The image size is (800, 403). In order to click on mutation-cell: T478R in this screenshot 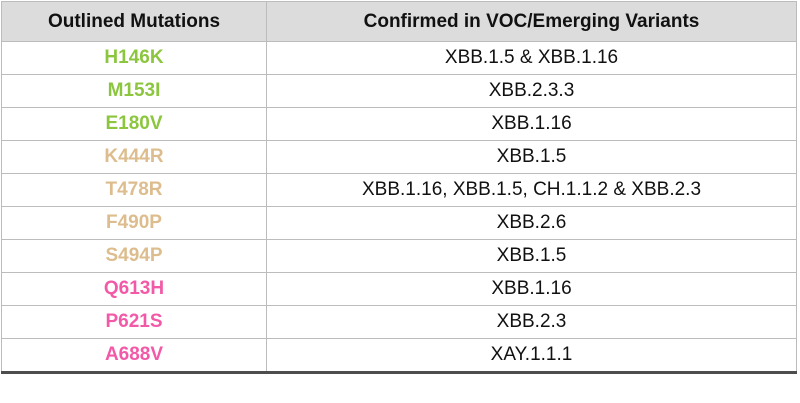, I will do `click(134, 190)`.